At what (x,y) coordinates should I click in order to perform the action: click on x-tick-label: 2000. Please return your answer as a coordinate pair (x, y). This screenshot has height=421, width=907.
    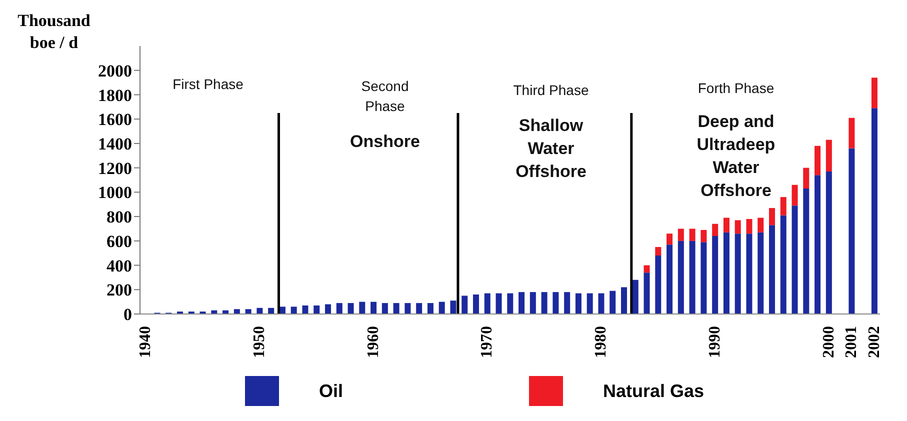
    Looking at the image, I should click on (829, 342).